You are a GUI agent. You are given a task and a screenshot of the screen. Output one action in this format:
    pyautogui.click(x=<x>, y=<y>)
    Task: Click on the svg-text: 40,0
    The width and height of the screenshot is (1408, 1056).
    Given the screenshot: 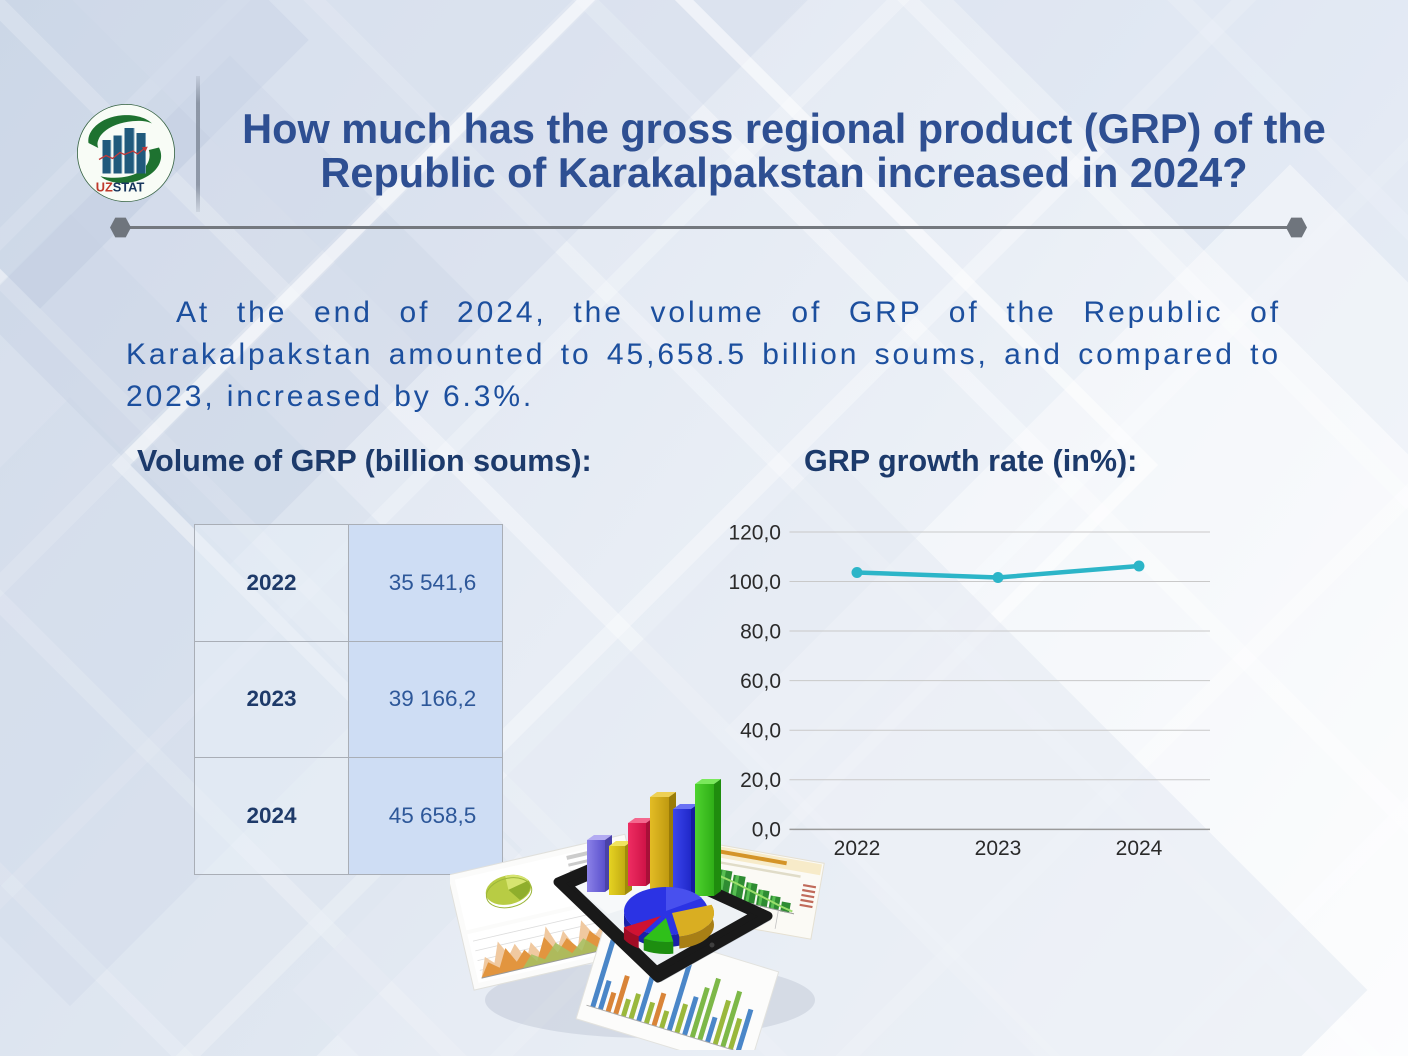 What is the action you would take?
    pyautogui.click(x=760, y=731)
    